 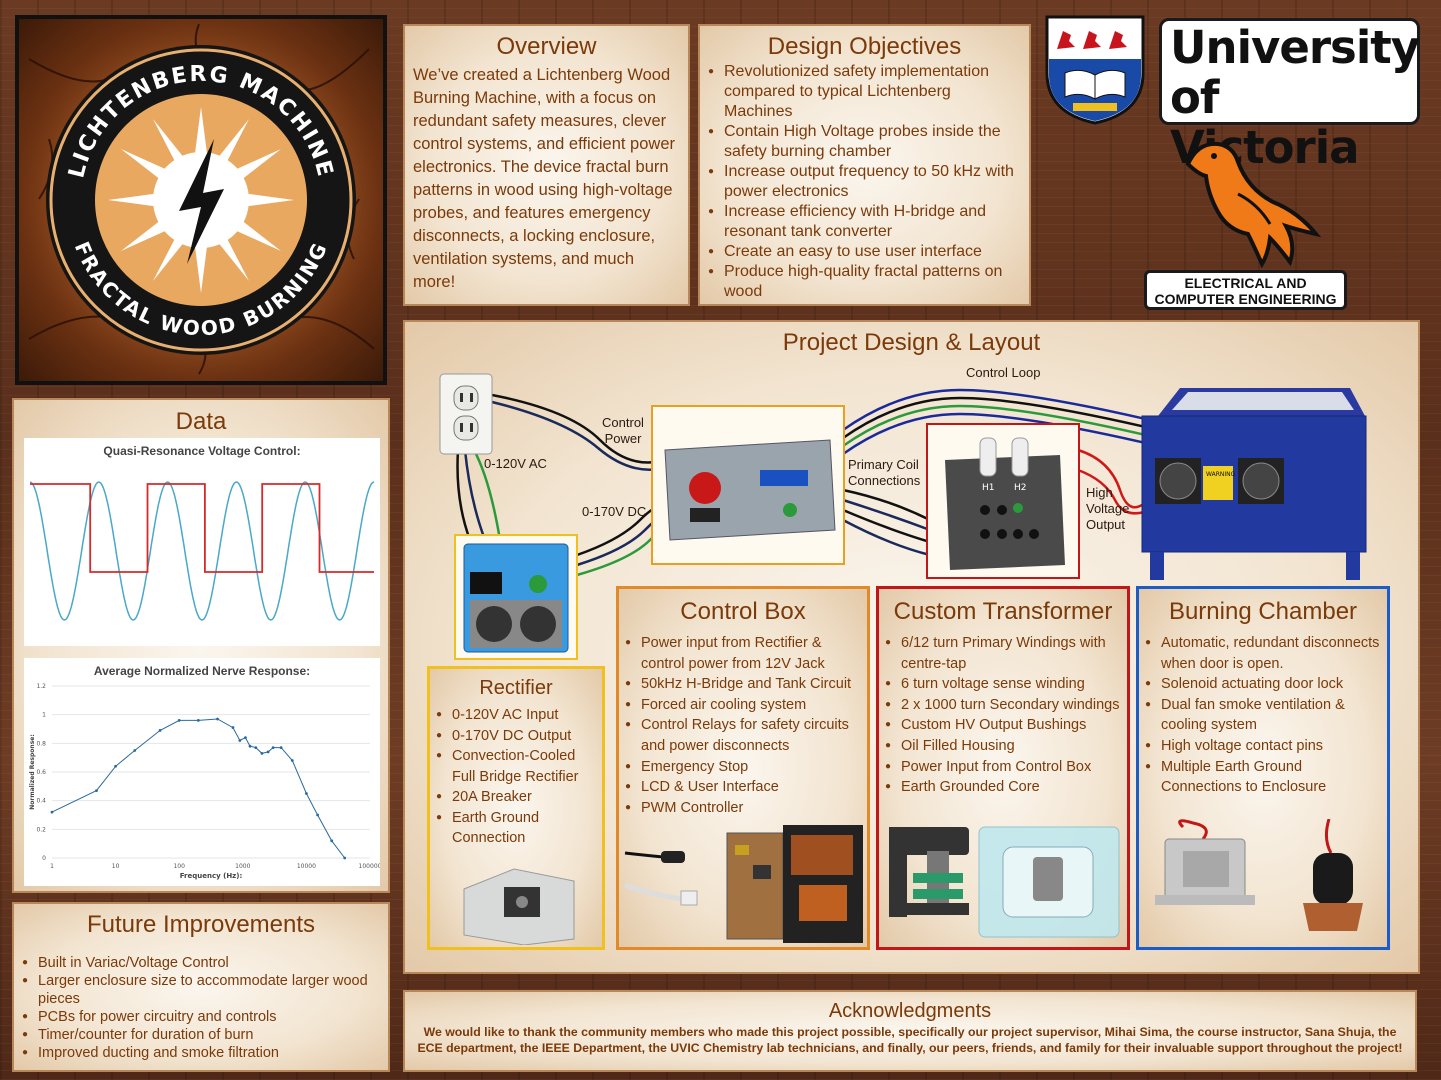 I want to click on chart1-plot, so click(x=202, y=551).